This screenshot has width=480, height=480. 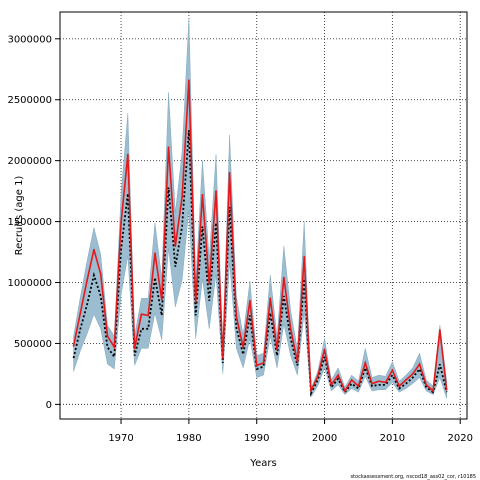 I want to click on x-tick-label: 2020, so click(x=459, y=438).